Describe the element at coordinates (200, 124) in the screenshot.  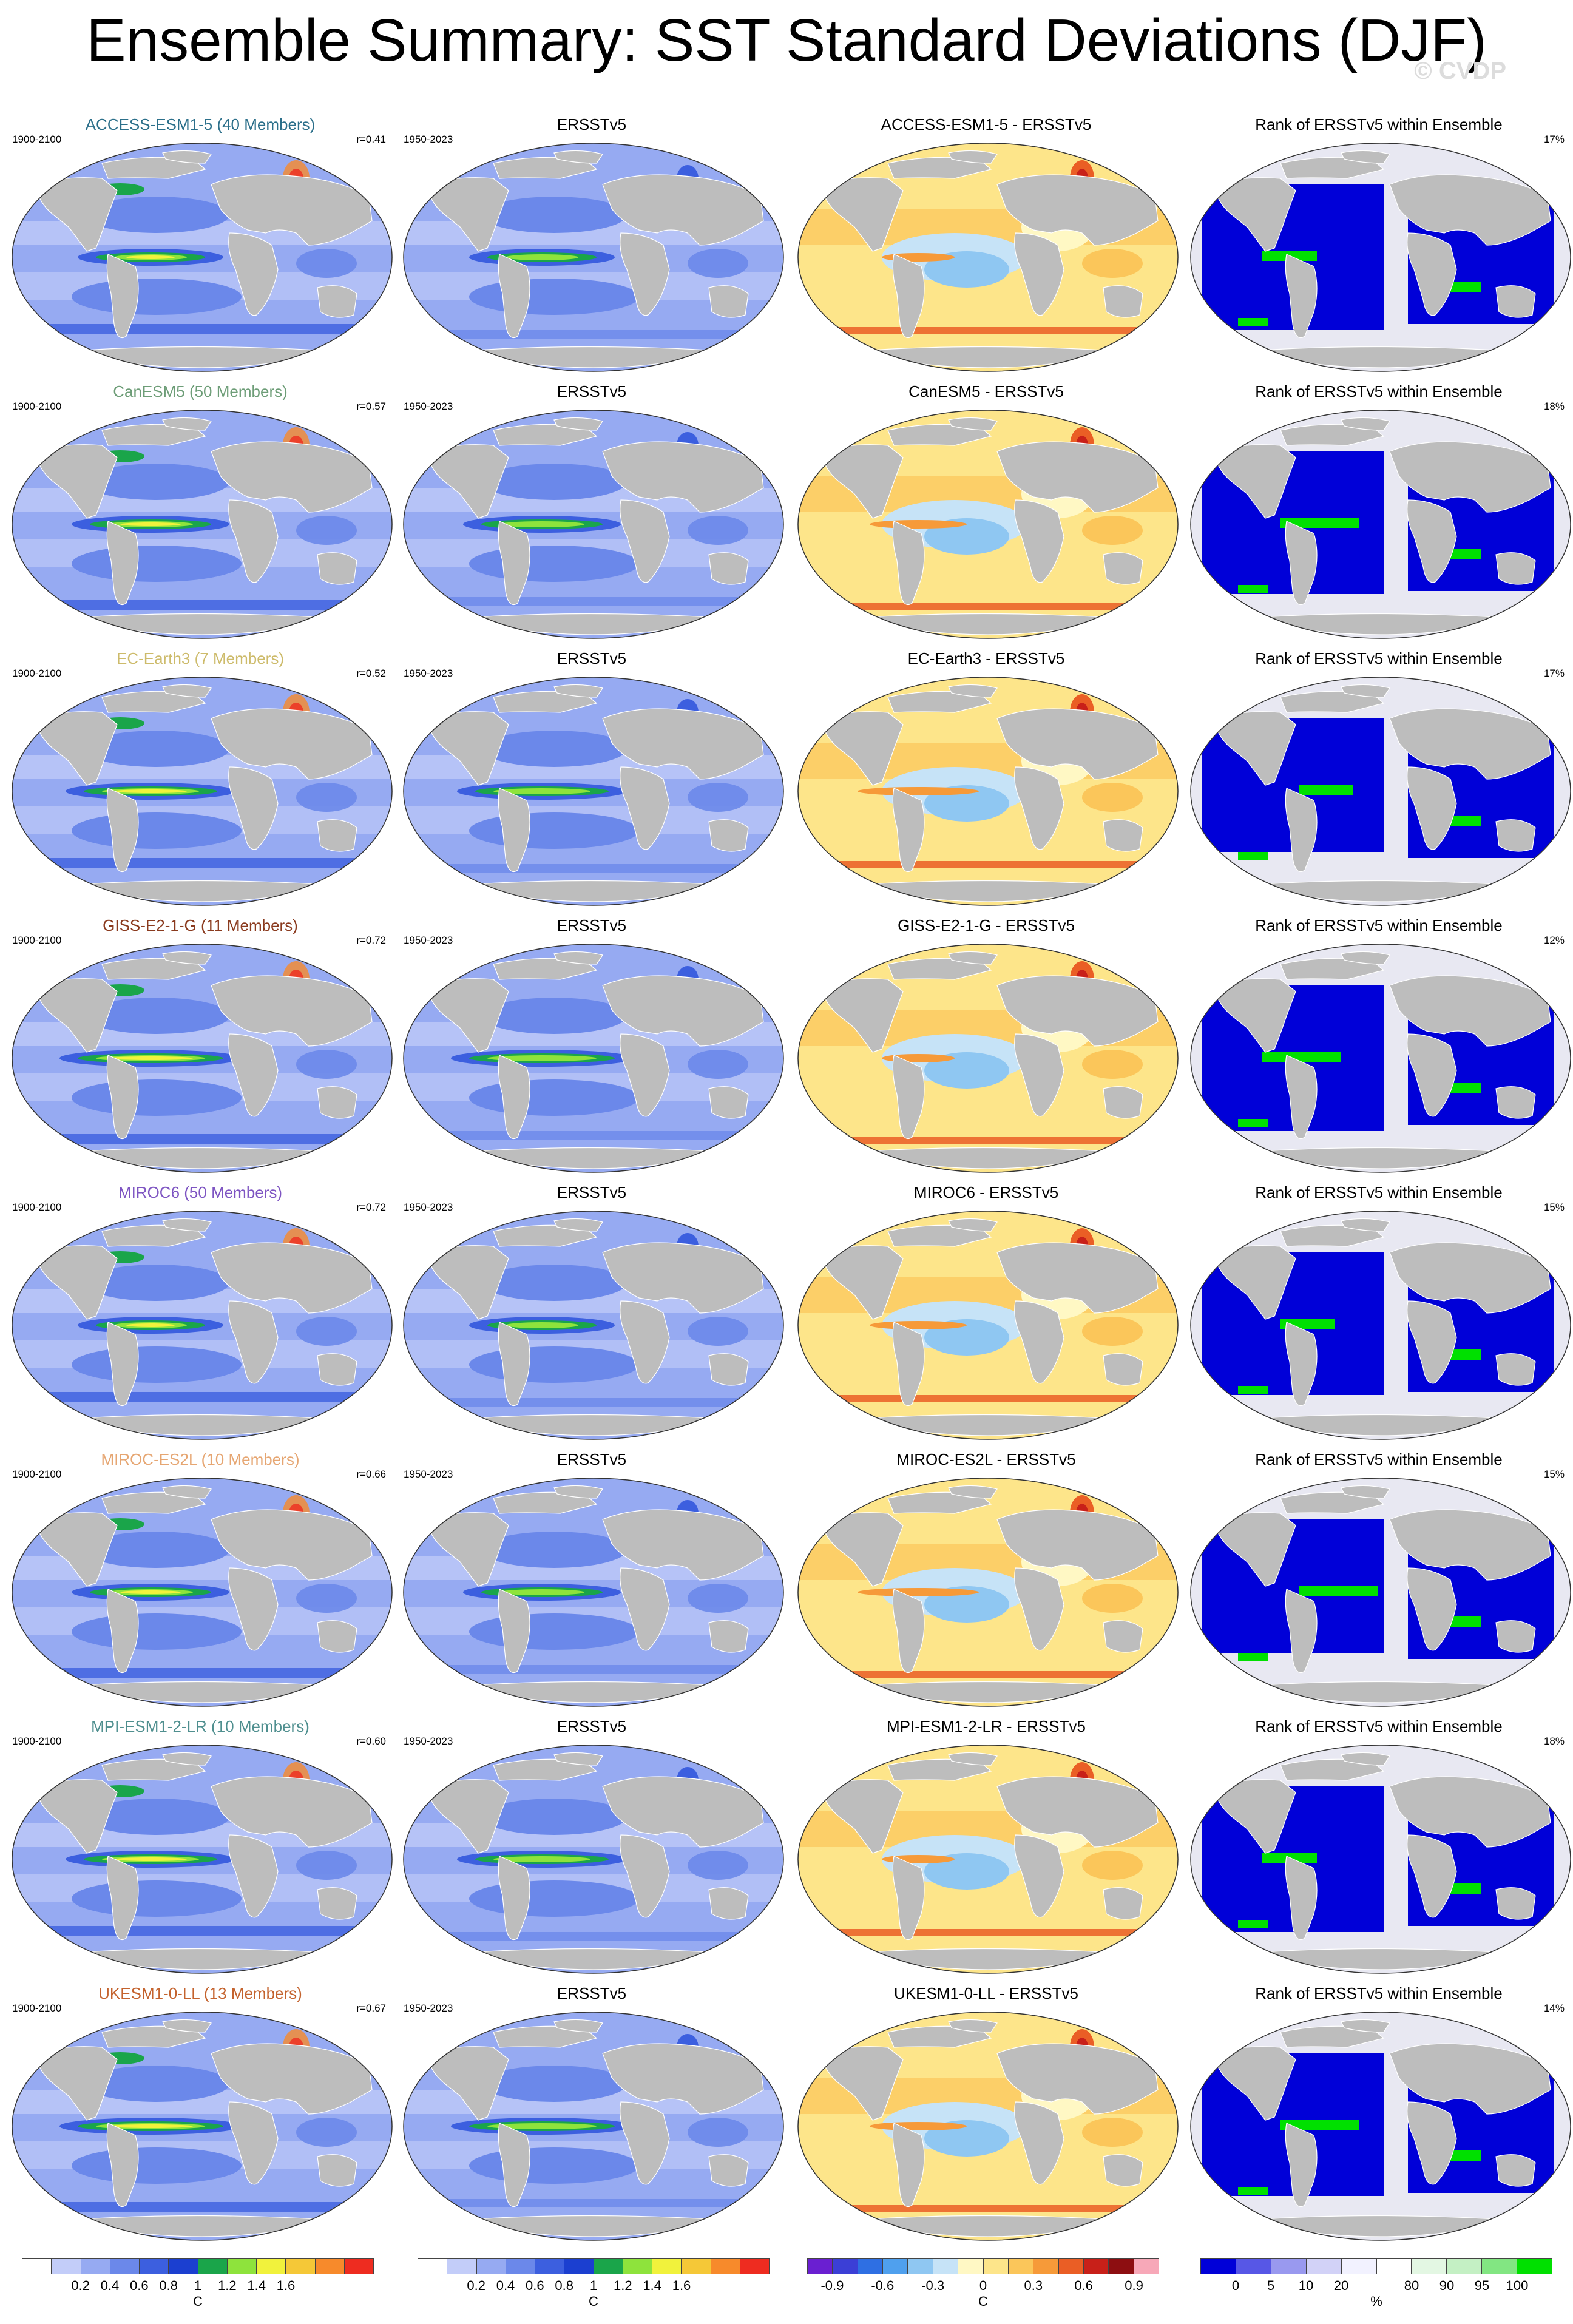
I see `model-title: ACCESS-ESM1-5 (40 Members)` at that location.